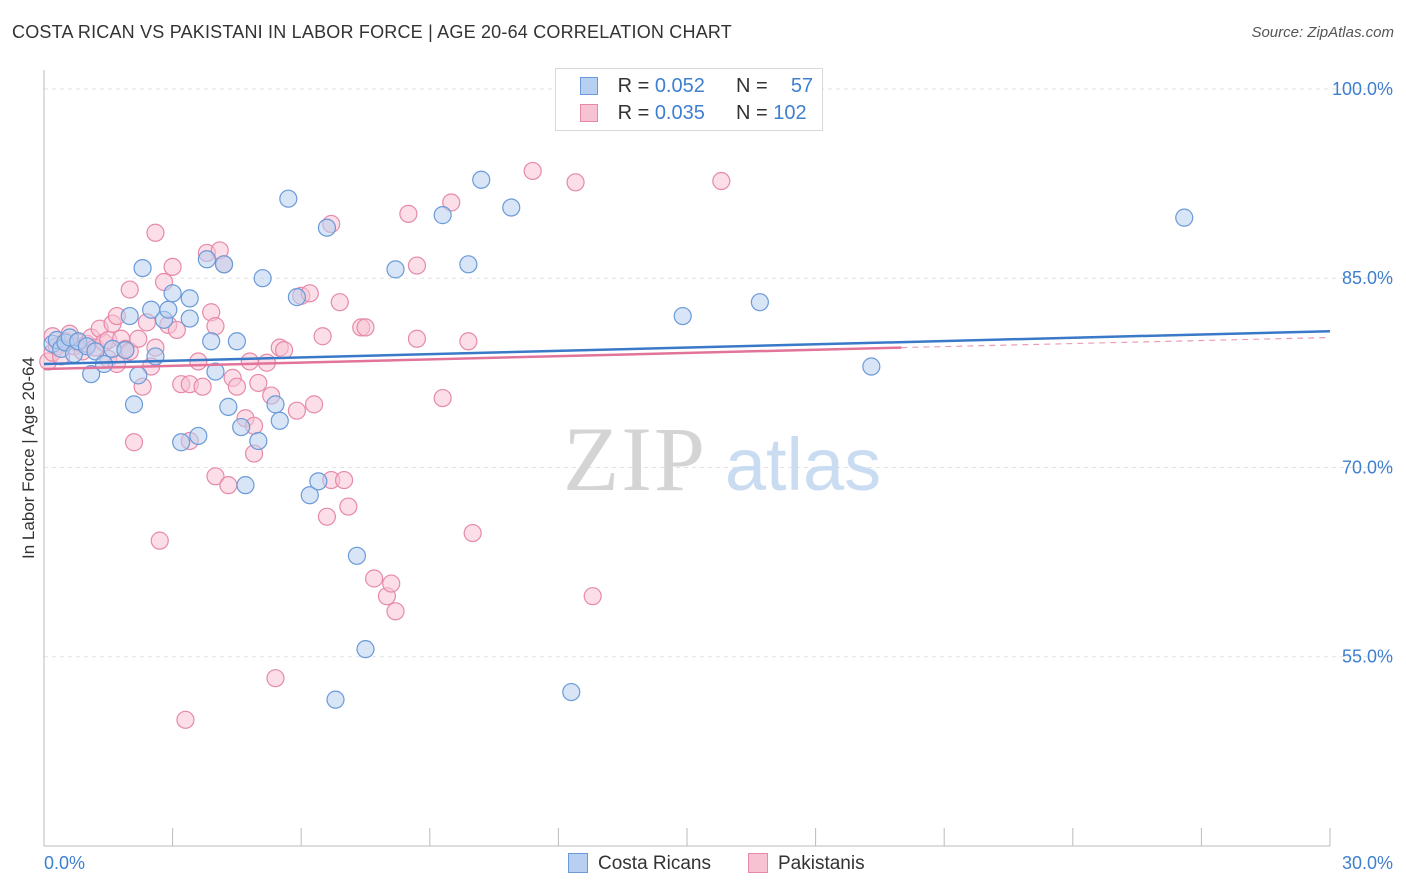 This screenshot has height=892, width=1406. Describe the element at coordinates (718, 863) in the screenshot. I see `x-tick-labels: 0.0% 30.0%` at that location.